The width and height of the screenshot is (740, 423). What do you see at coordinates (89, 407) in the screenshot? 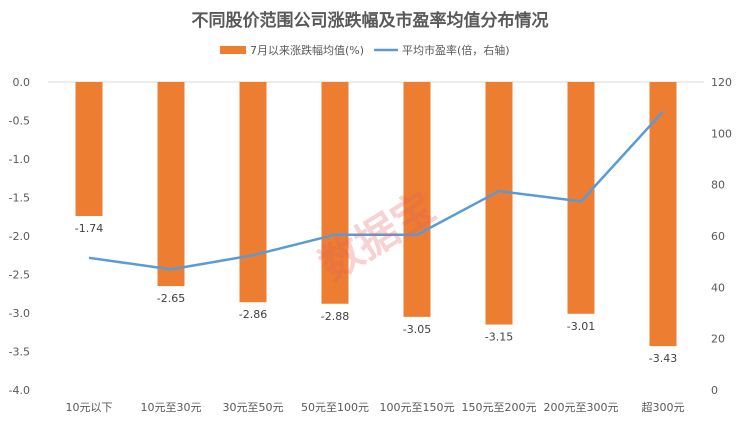
I see `category-label: 10元以下` at bounding box center [89, 407].